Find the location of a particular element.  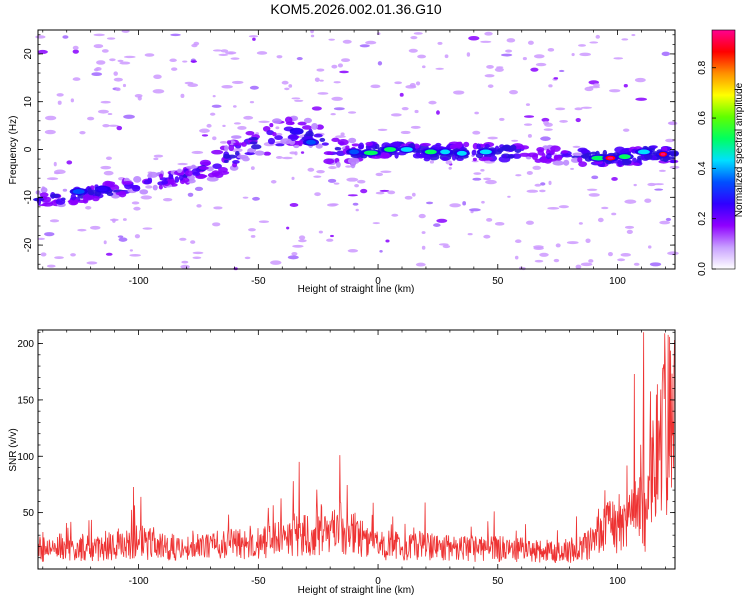

y-tick-label: 0 is located at coordinates (28, 149).